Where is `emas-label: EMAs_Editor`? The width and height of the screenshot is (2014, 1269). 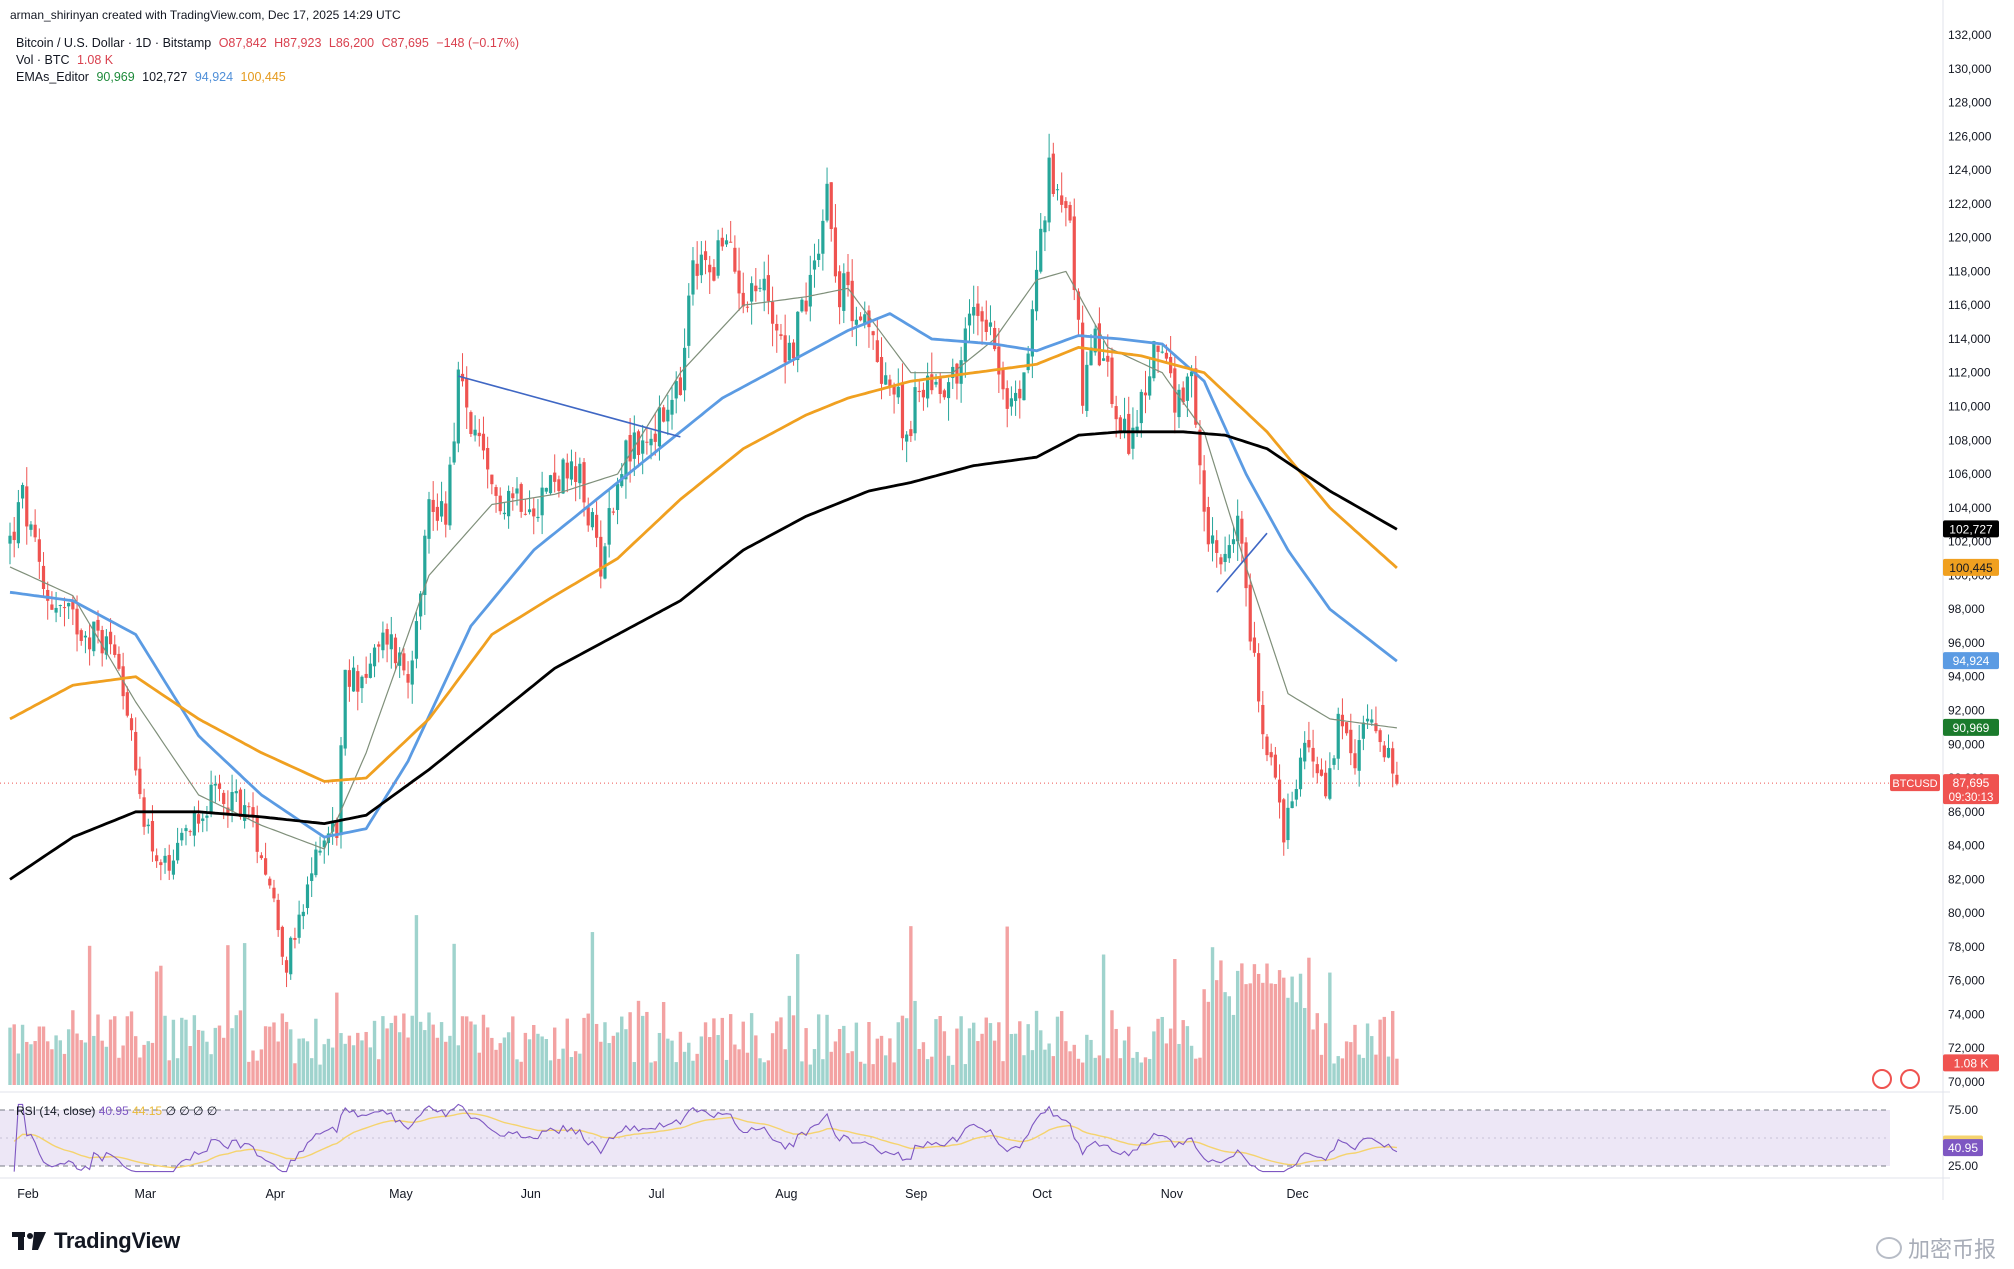 emas-label: EMAs_Editor is located at coordinates (52, 77).